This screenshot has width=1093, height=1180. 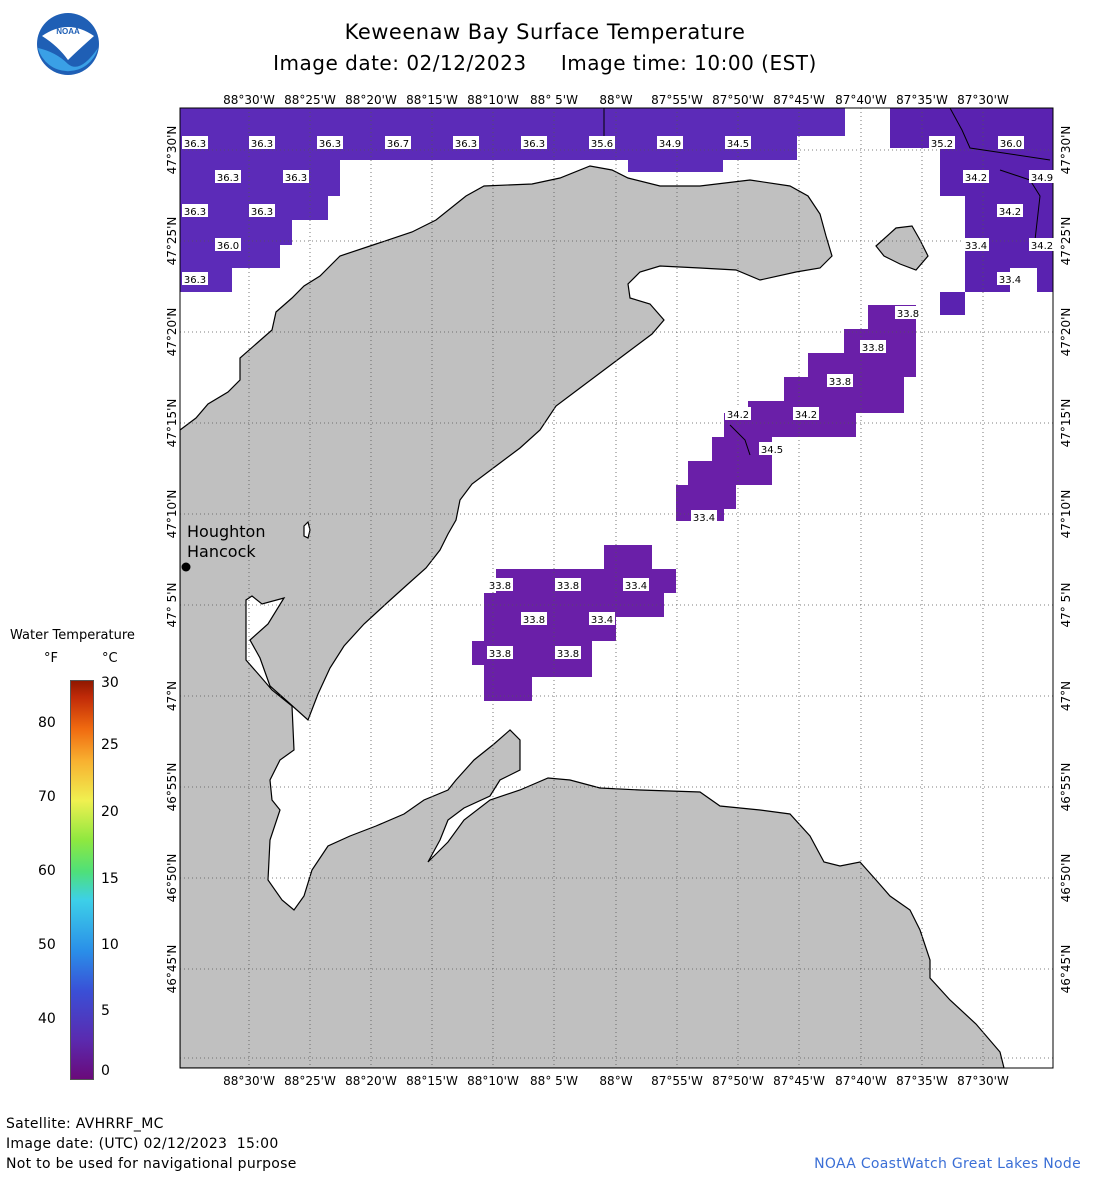 I want to click on legend-c-tick: 10, so click(x=110, y=945).